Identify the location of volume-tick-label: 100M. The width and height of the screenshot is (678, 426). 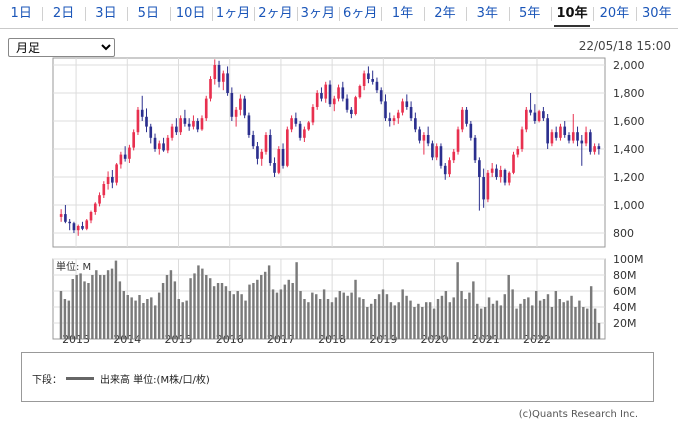
(628, 259).